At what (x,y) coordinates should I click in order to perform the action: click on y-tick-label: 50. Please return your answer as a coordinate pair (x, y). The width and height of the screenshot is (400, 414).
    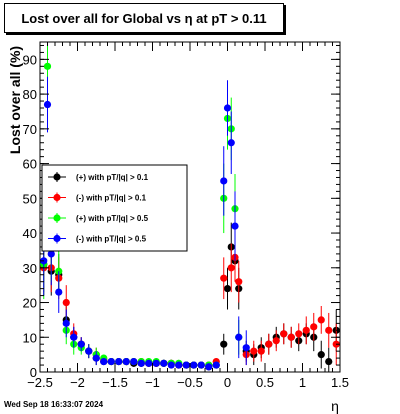
    Looking at the image, I should click on (30, 198).